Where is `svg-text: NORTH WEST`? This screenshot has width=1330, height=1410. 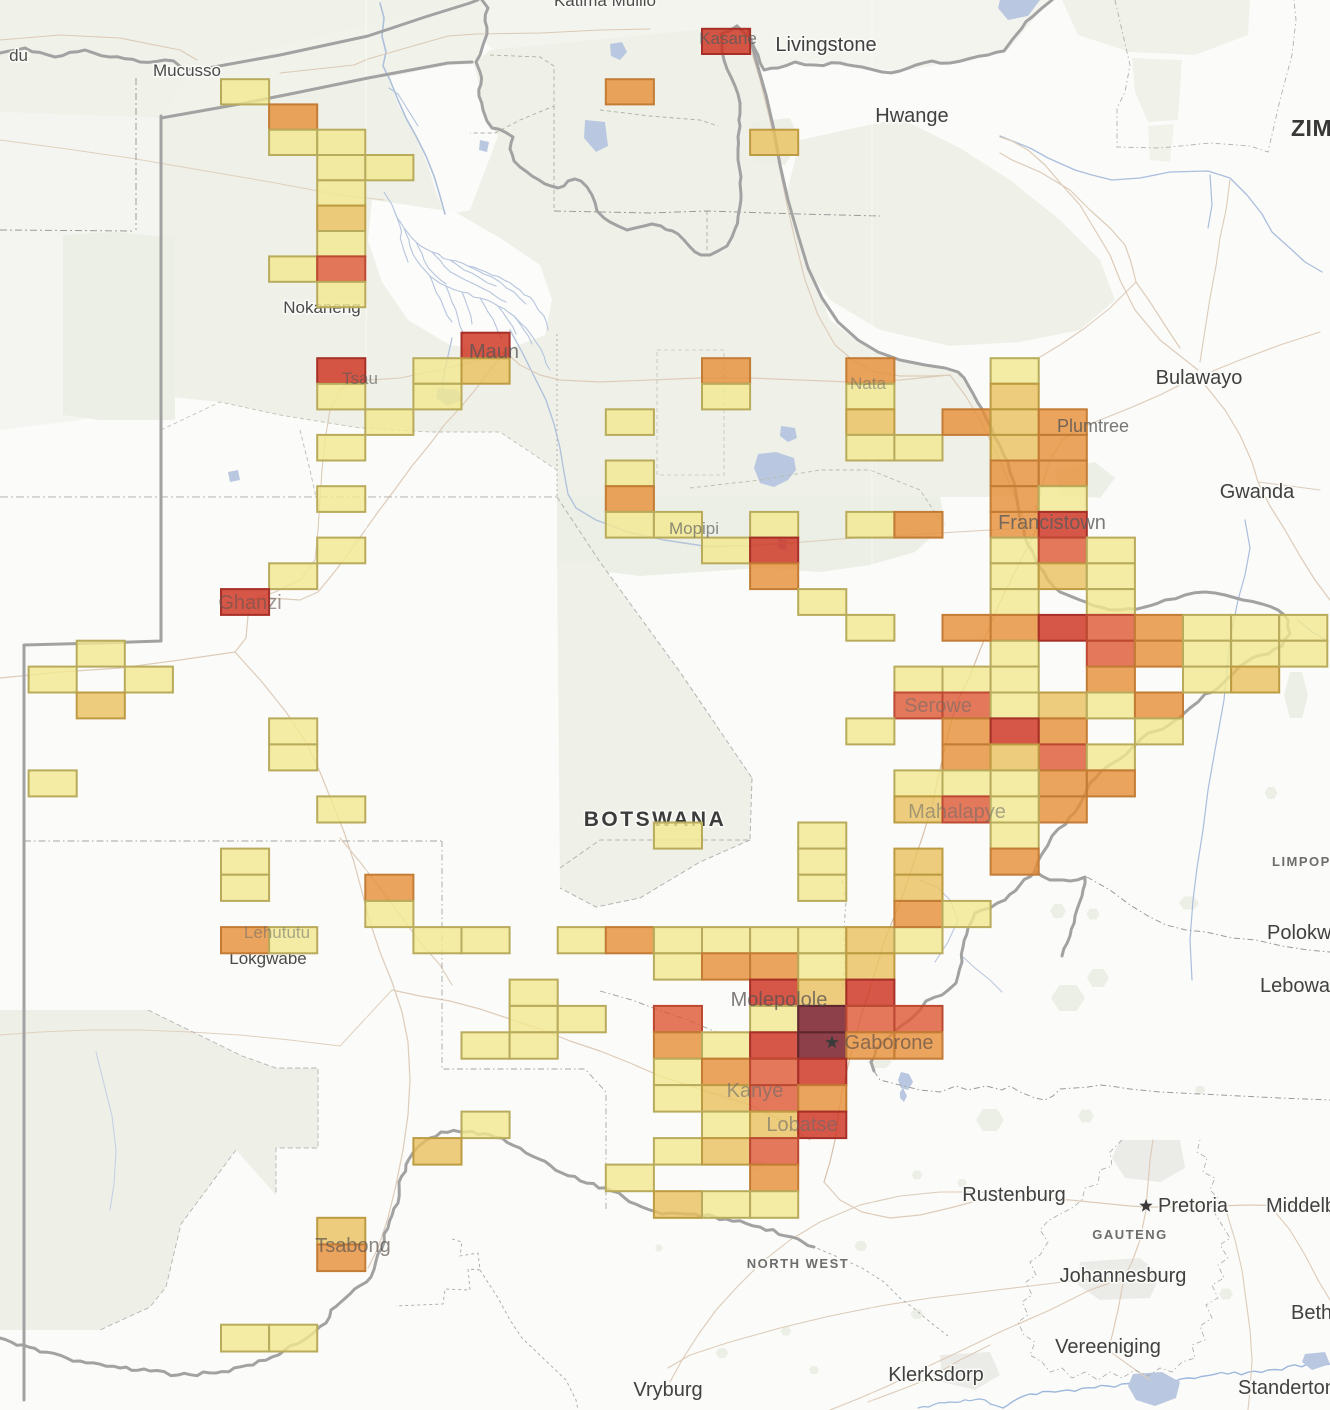
svg-text: NORTH WEST is located at coordinates (798, 1263).